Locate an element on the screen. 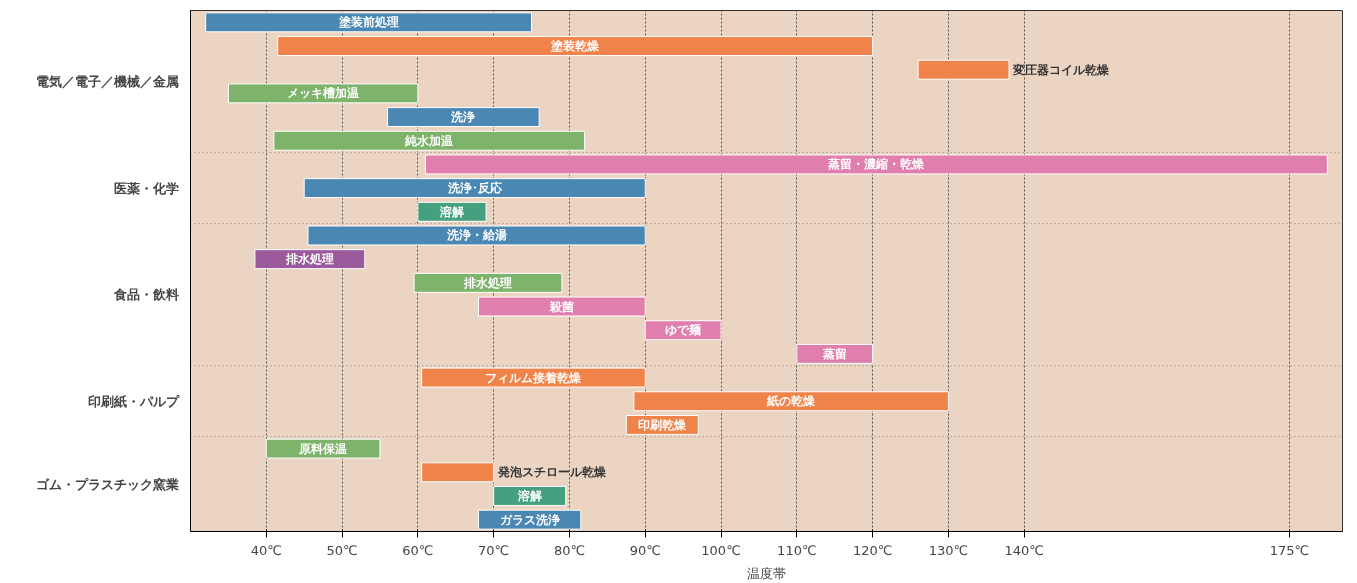  y-tick-label: 塗装乾燥 is located at coordinates (575, 46).